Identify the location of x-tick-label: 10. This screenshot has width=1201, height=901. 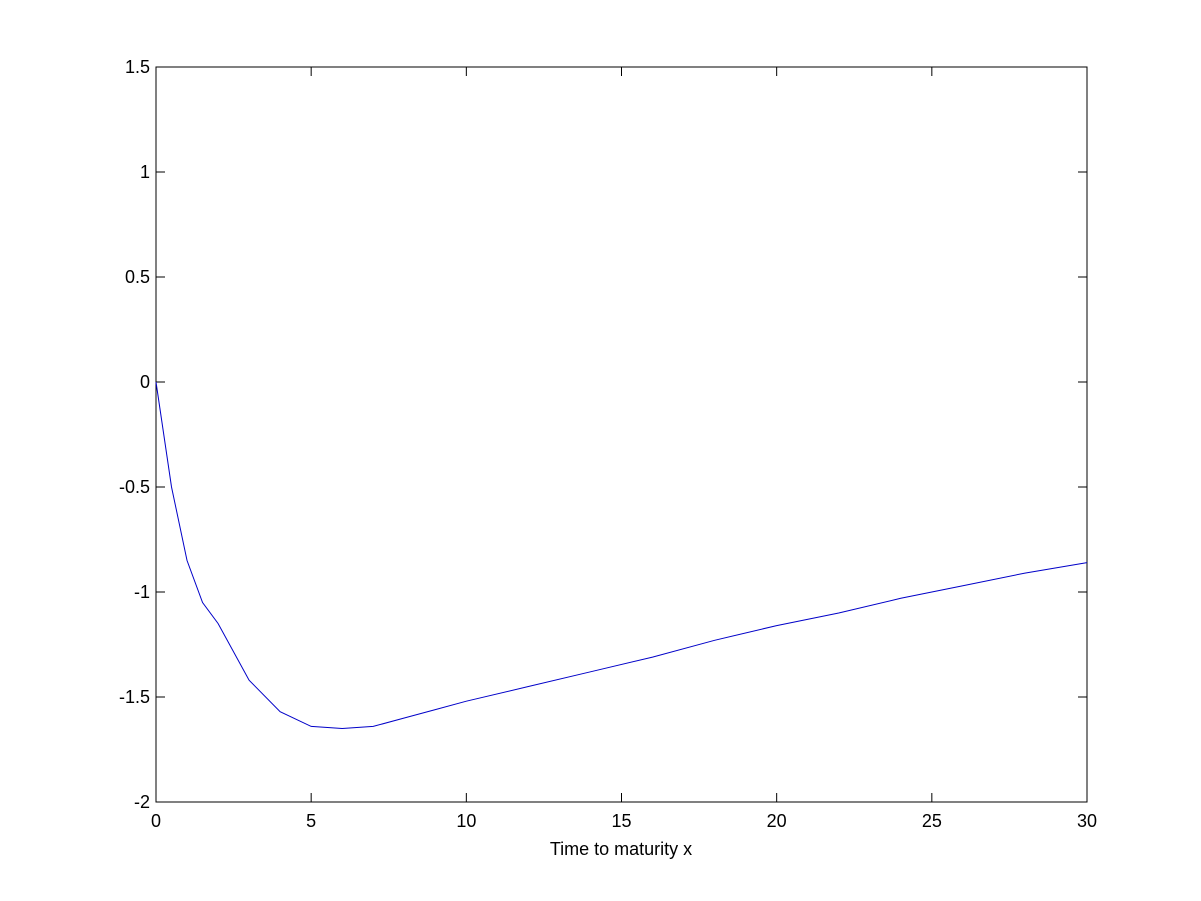
(466, 821).